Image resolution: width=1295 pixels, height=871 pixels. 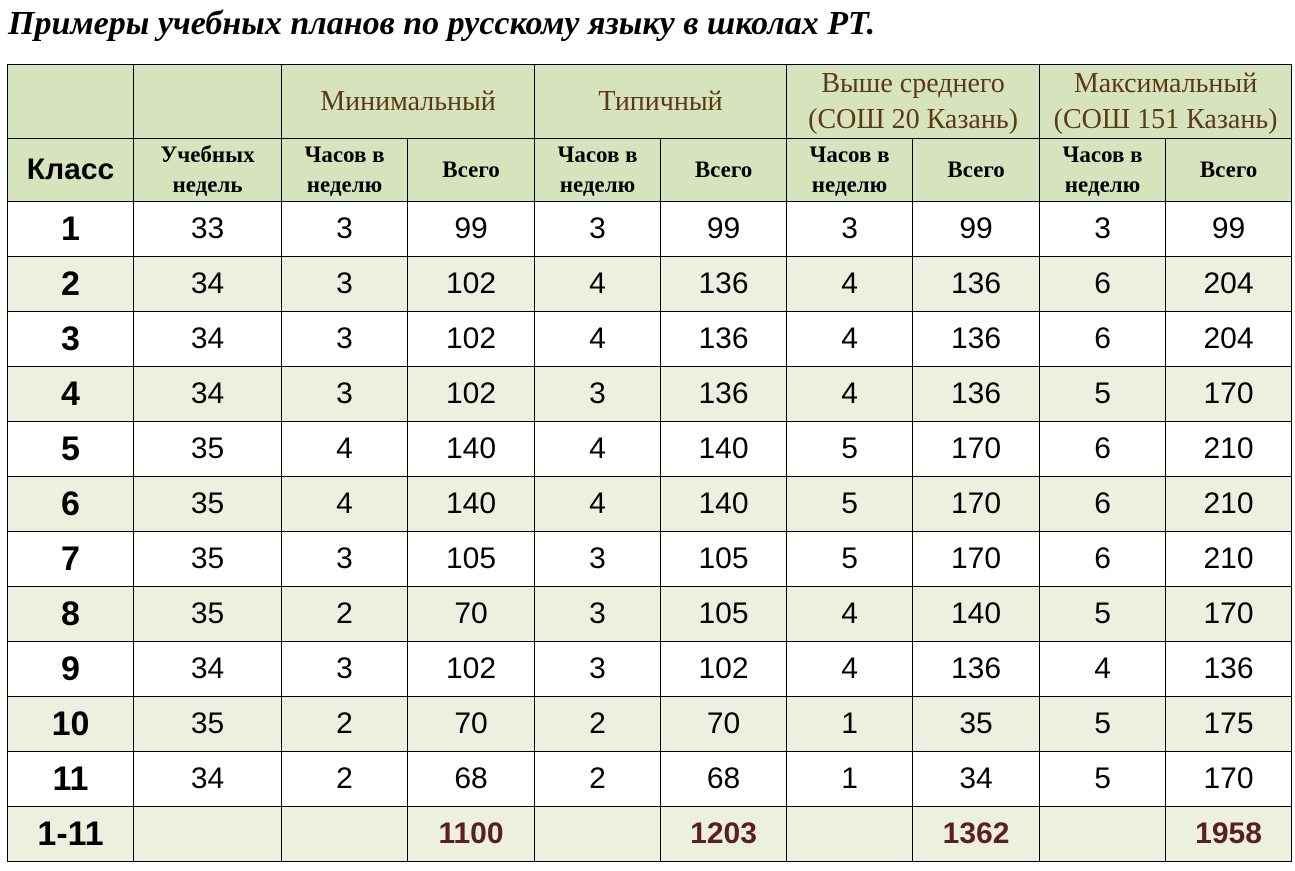 I want to click on table-row: 1 33 3 99 3 99 3 99 3 99, so click(x=650, y=229).